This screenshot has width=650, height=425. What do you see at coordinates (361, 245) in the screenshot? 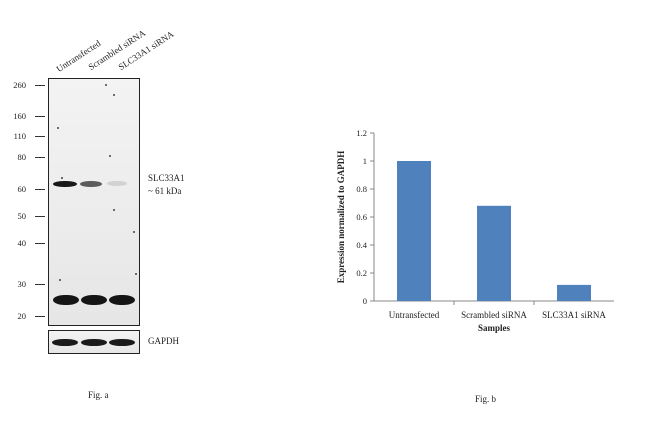
I see `y-tick-label: 0.4` at bounding box center [361, 245].